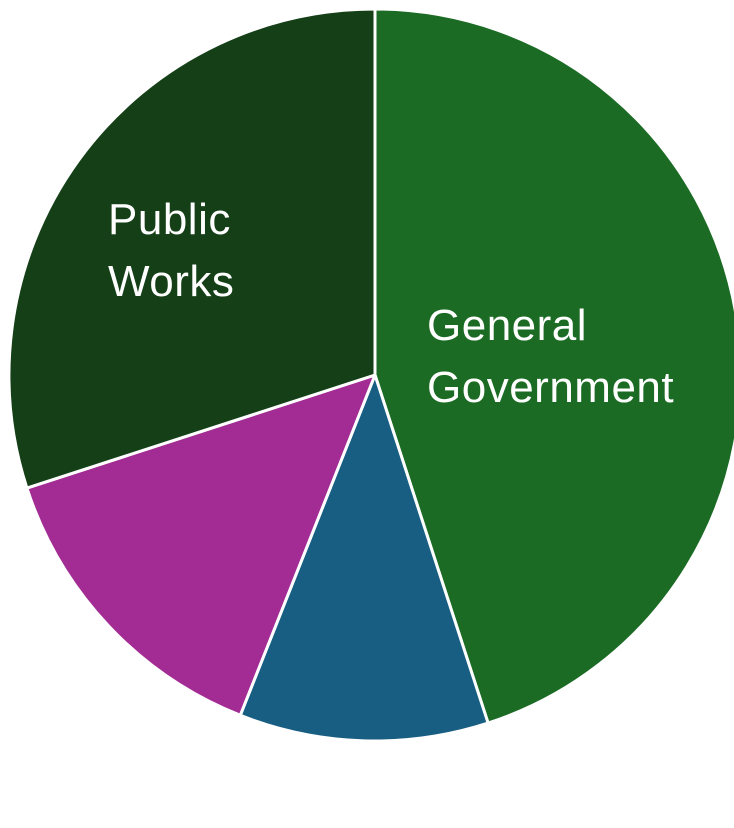  What do you see at coordinates (54, 718) in the screenshot?
I see `slice-label-2-line-1: es` at bounding box center [54, 718].